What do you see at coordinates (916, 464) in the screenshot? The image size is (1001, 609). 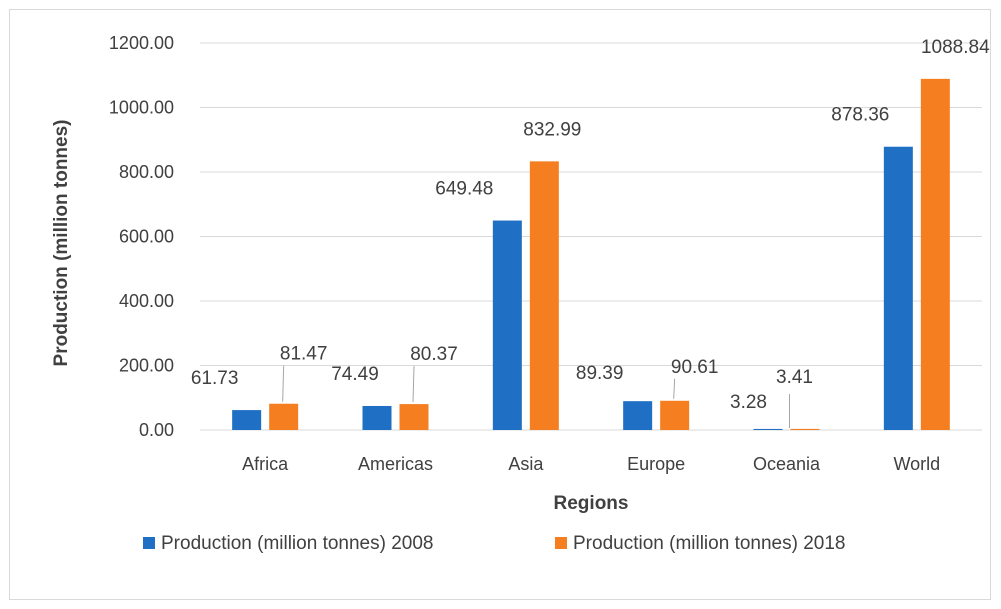 I see `x-tick-label: World` at bounding box center [916, 464].